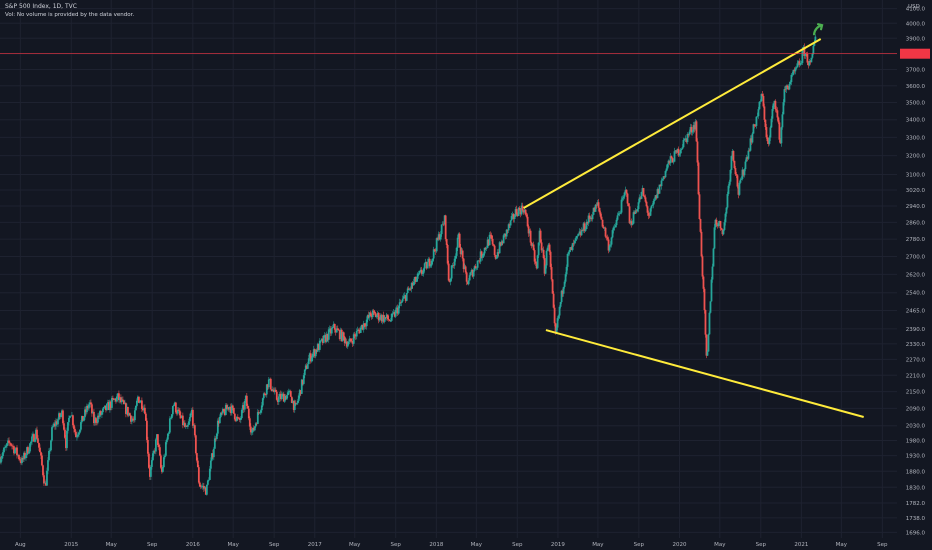 The image size is (932, 550). What do you see at coordinates (916, 345) in the screenshot?
I see `price-tick-label: 2330.0` at bounding box center [916, 345].